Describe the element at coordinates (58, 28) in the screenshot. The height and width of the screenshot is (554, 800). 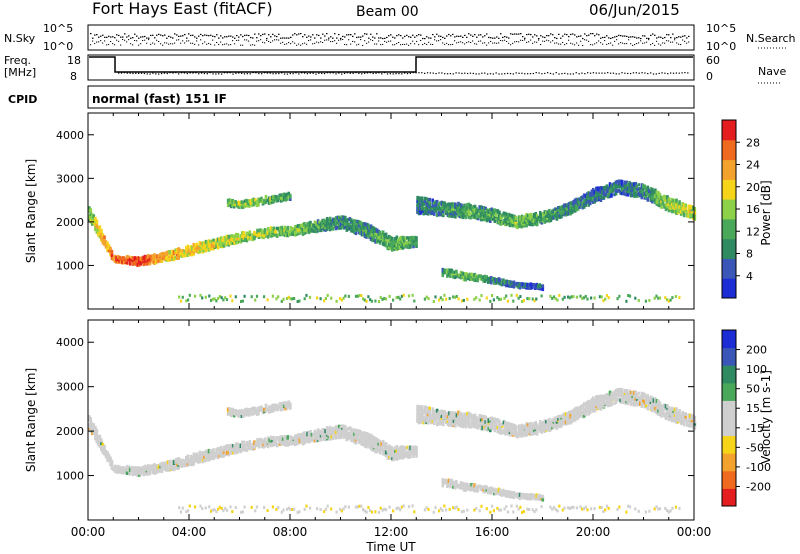
I see `nsky-tick-top: 10^5` at that location.